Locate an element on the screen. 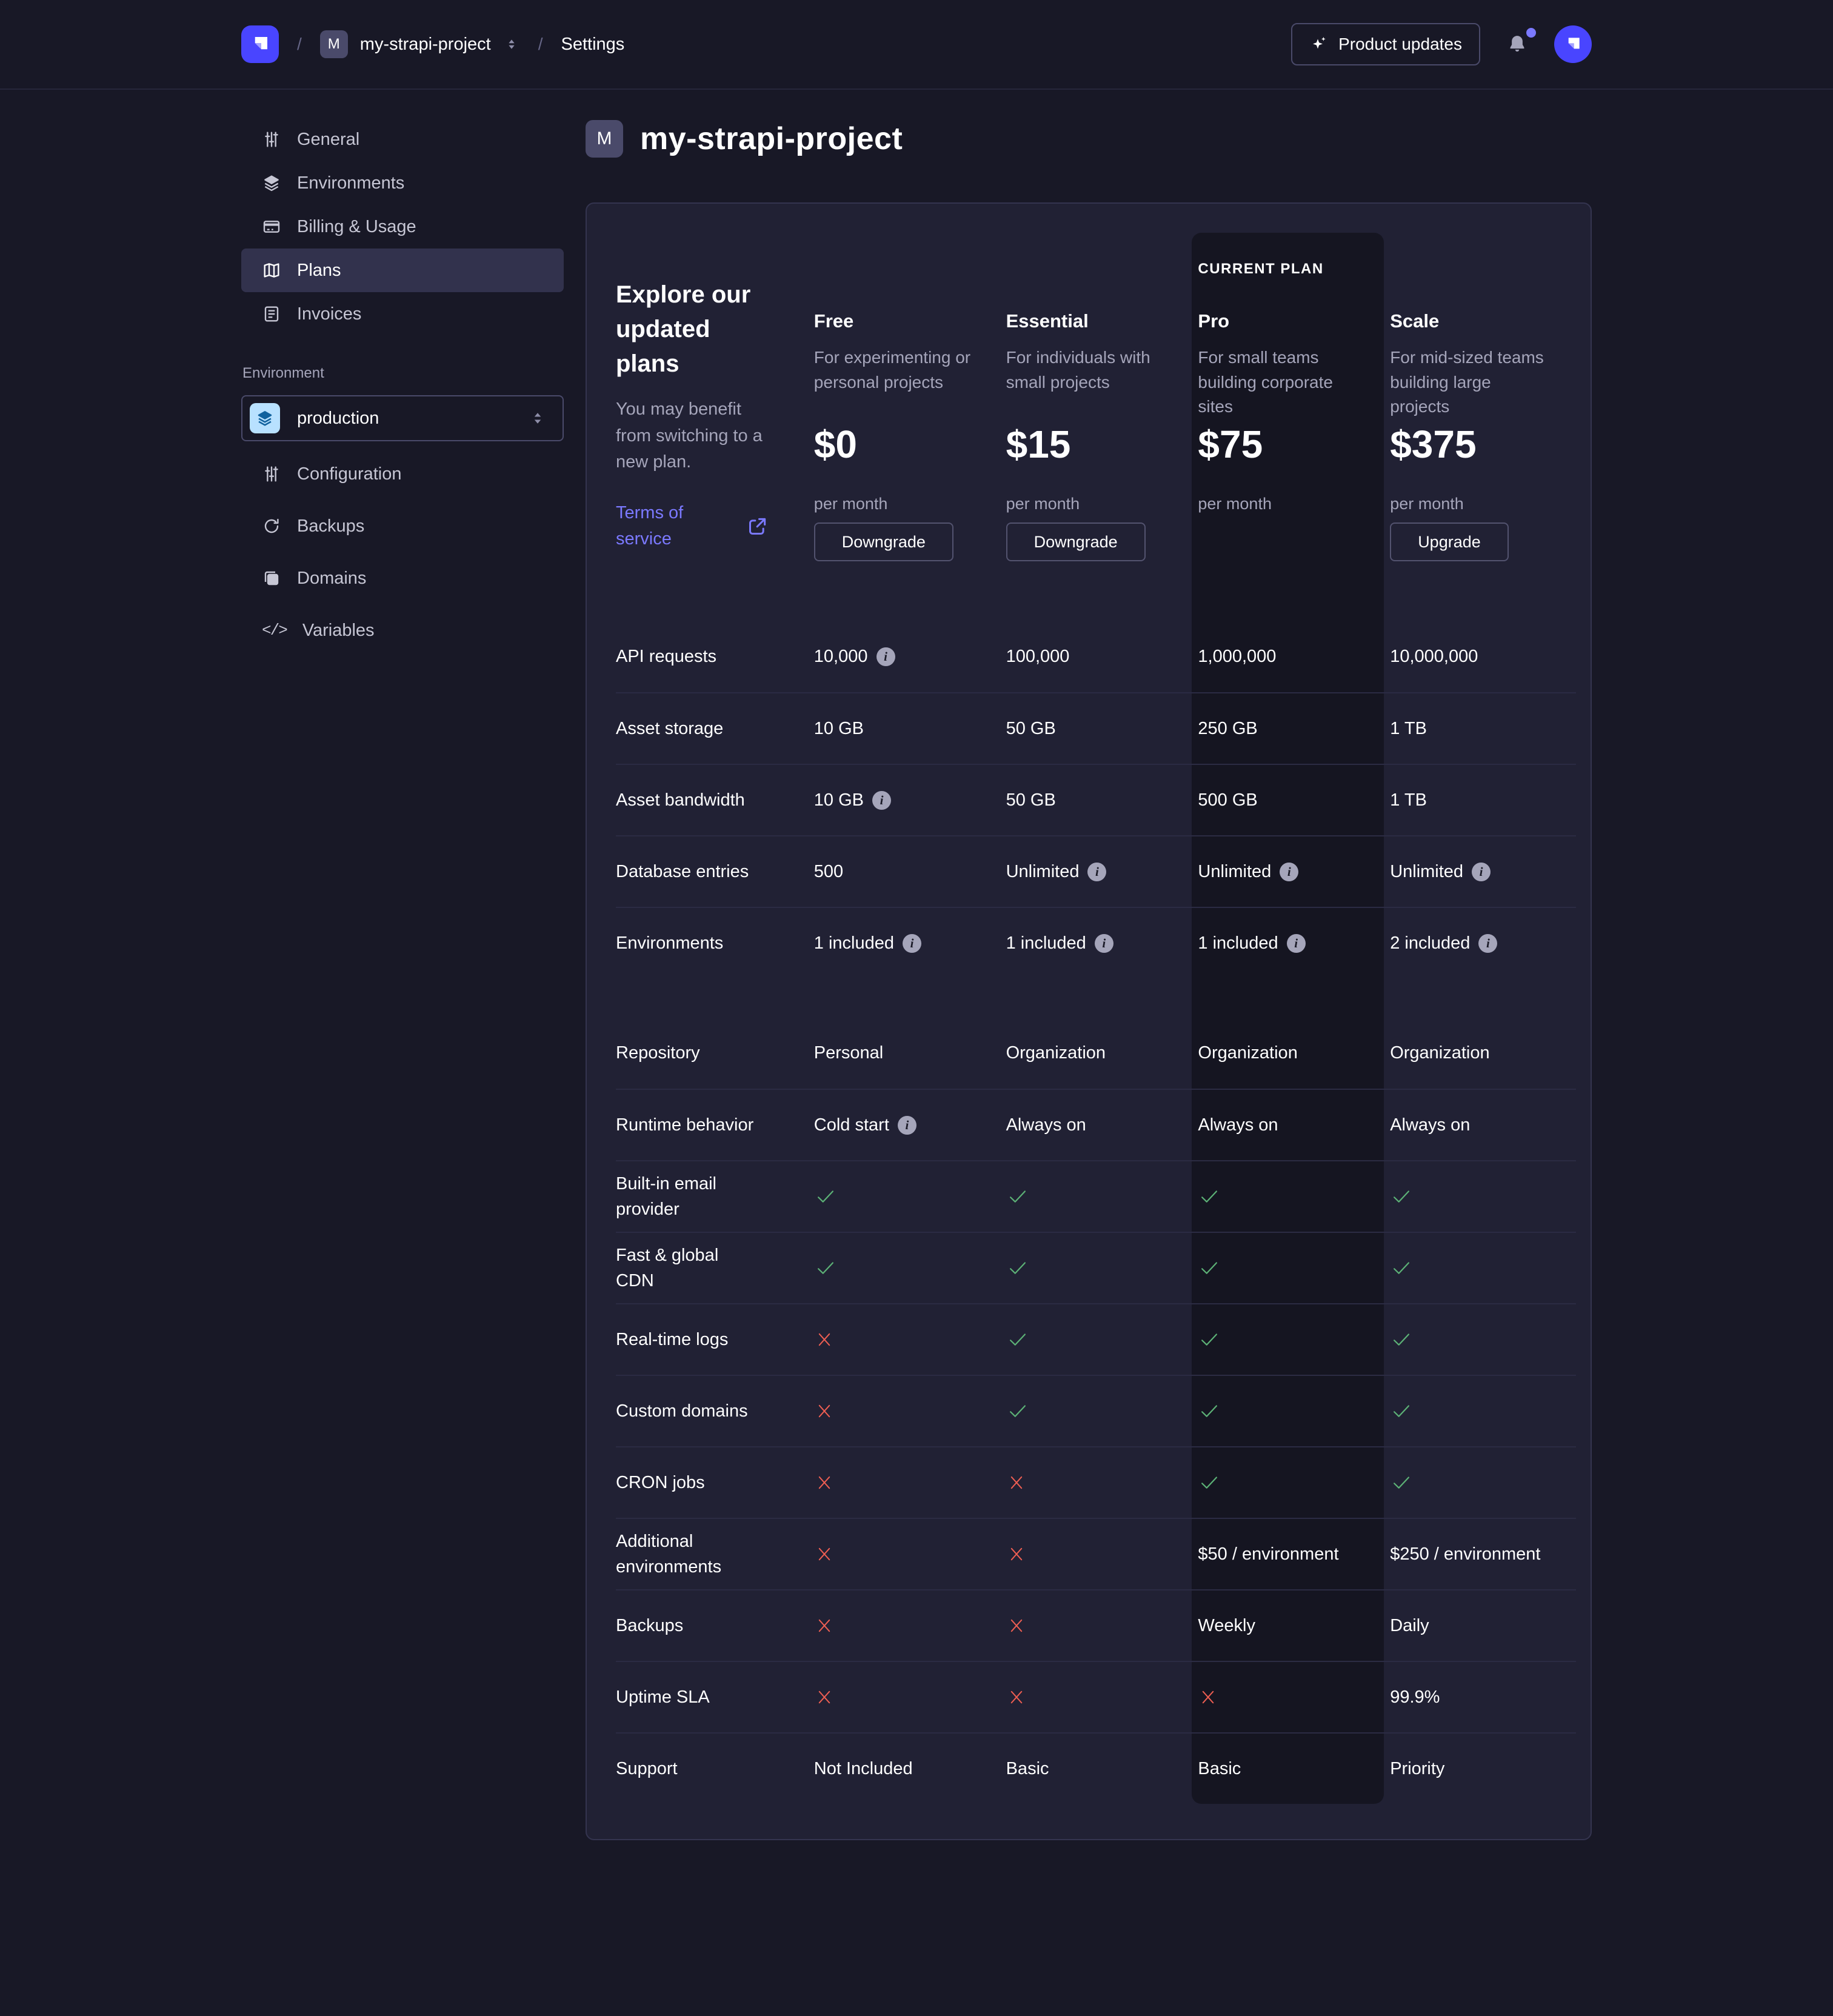 This screenshot has width=1833, height=2016. sidebar-item-billing-usage: Billing & Usage is located at coordinates (402, 227).